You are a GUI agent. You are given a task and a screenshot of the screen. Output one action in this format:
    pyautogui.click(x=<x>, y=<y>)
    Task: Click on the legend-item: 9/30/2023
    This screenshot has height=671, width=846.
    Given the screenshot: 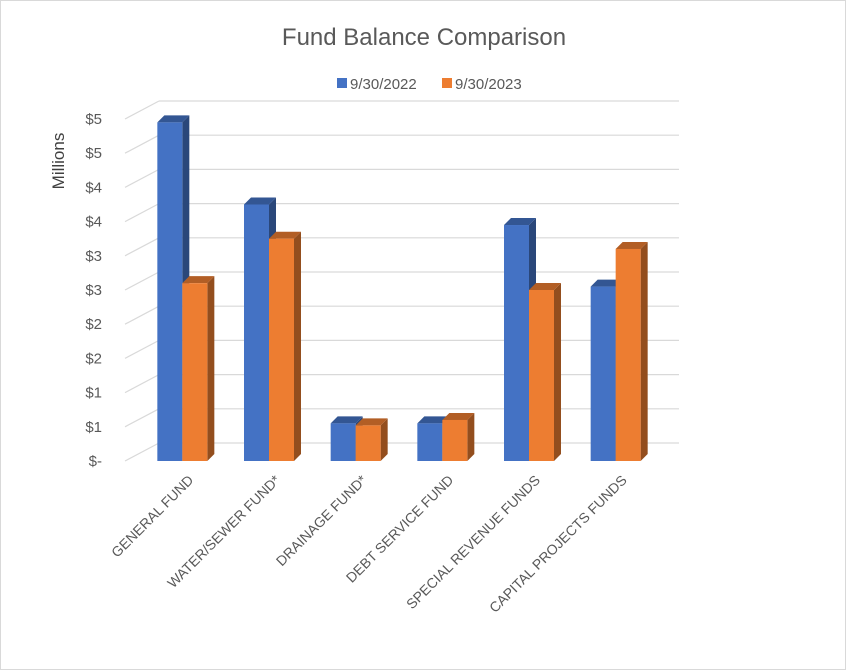 What is the action you would take?
    pyautogui.click(x=482, y=84)
    